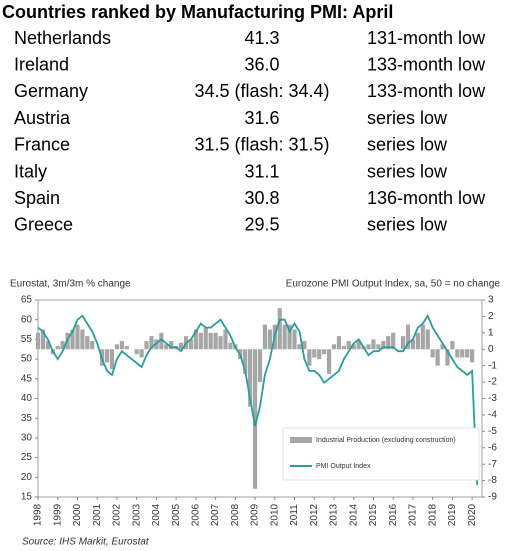 The width and height of the screenshot is (512, 551). What do you see at coordinates (38, 514) in the screenshot?
I see `x-tick-label: 1998` at bounding box center [38, 514].